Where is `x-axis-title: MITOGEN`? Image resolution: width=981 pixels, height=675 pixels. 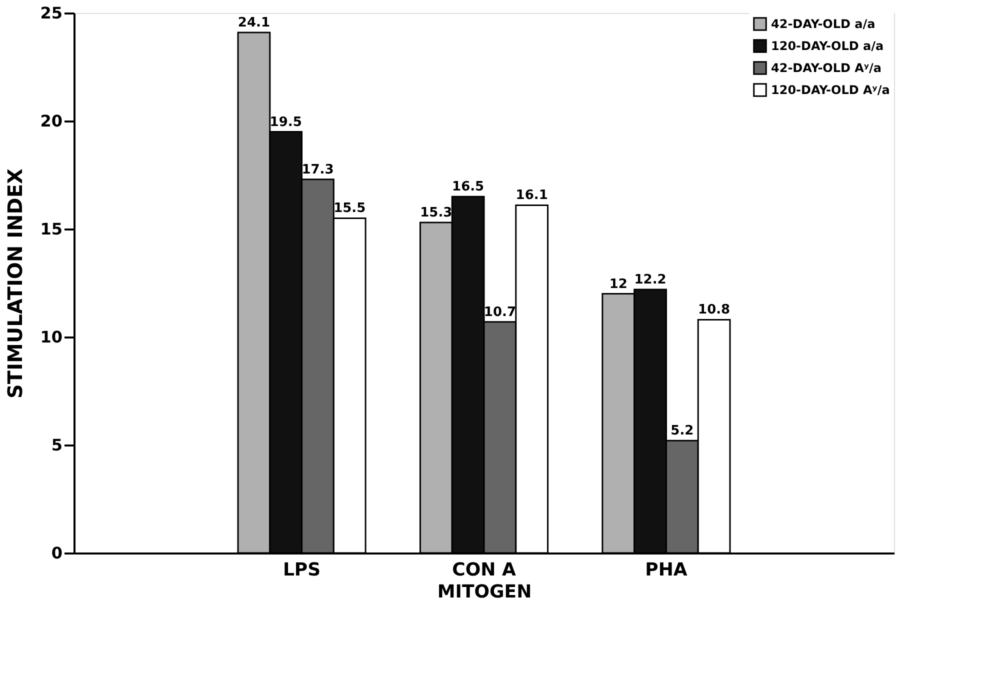 x-axis-title: MITOGEN is located at coordinates (484, 592).